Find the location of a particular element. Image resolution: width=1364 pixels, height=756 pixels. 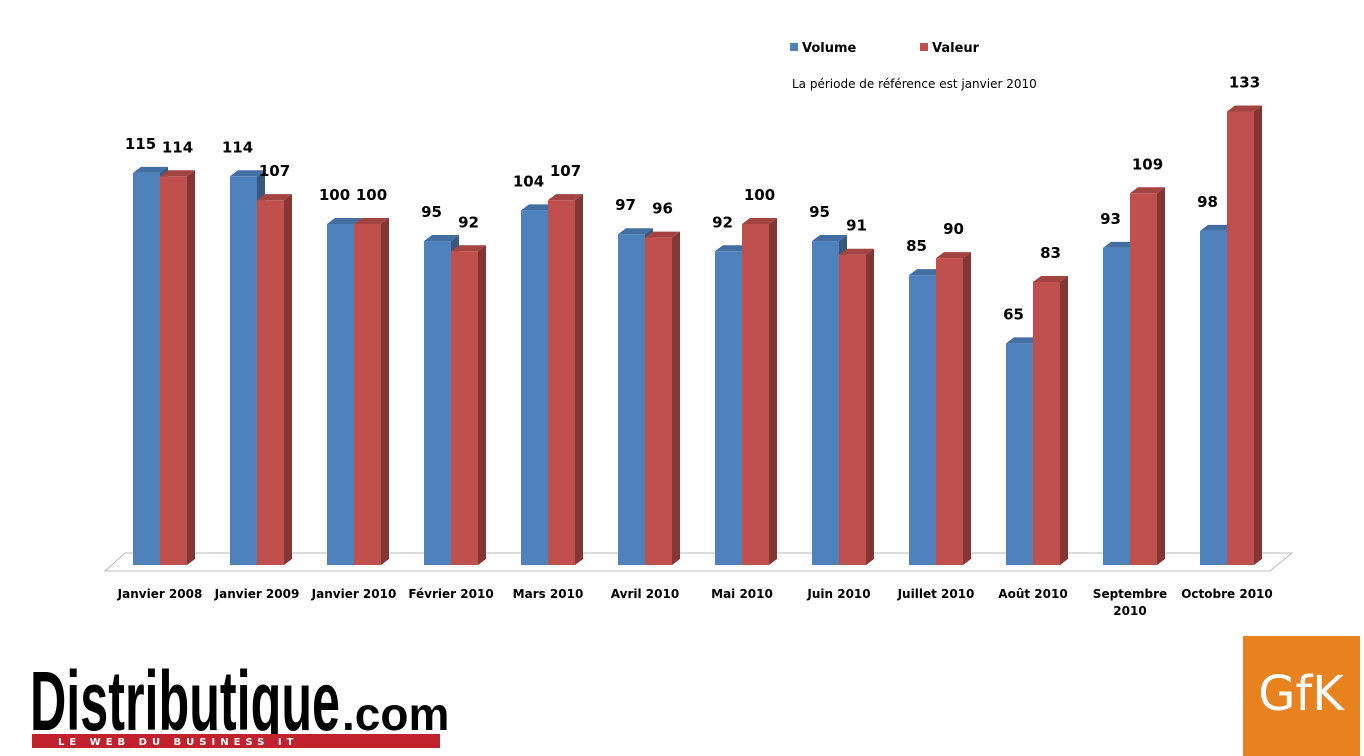

x-tick-label: Janvier 2009 is located at coordinates (257, 594).